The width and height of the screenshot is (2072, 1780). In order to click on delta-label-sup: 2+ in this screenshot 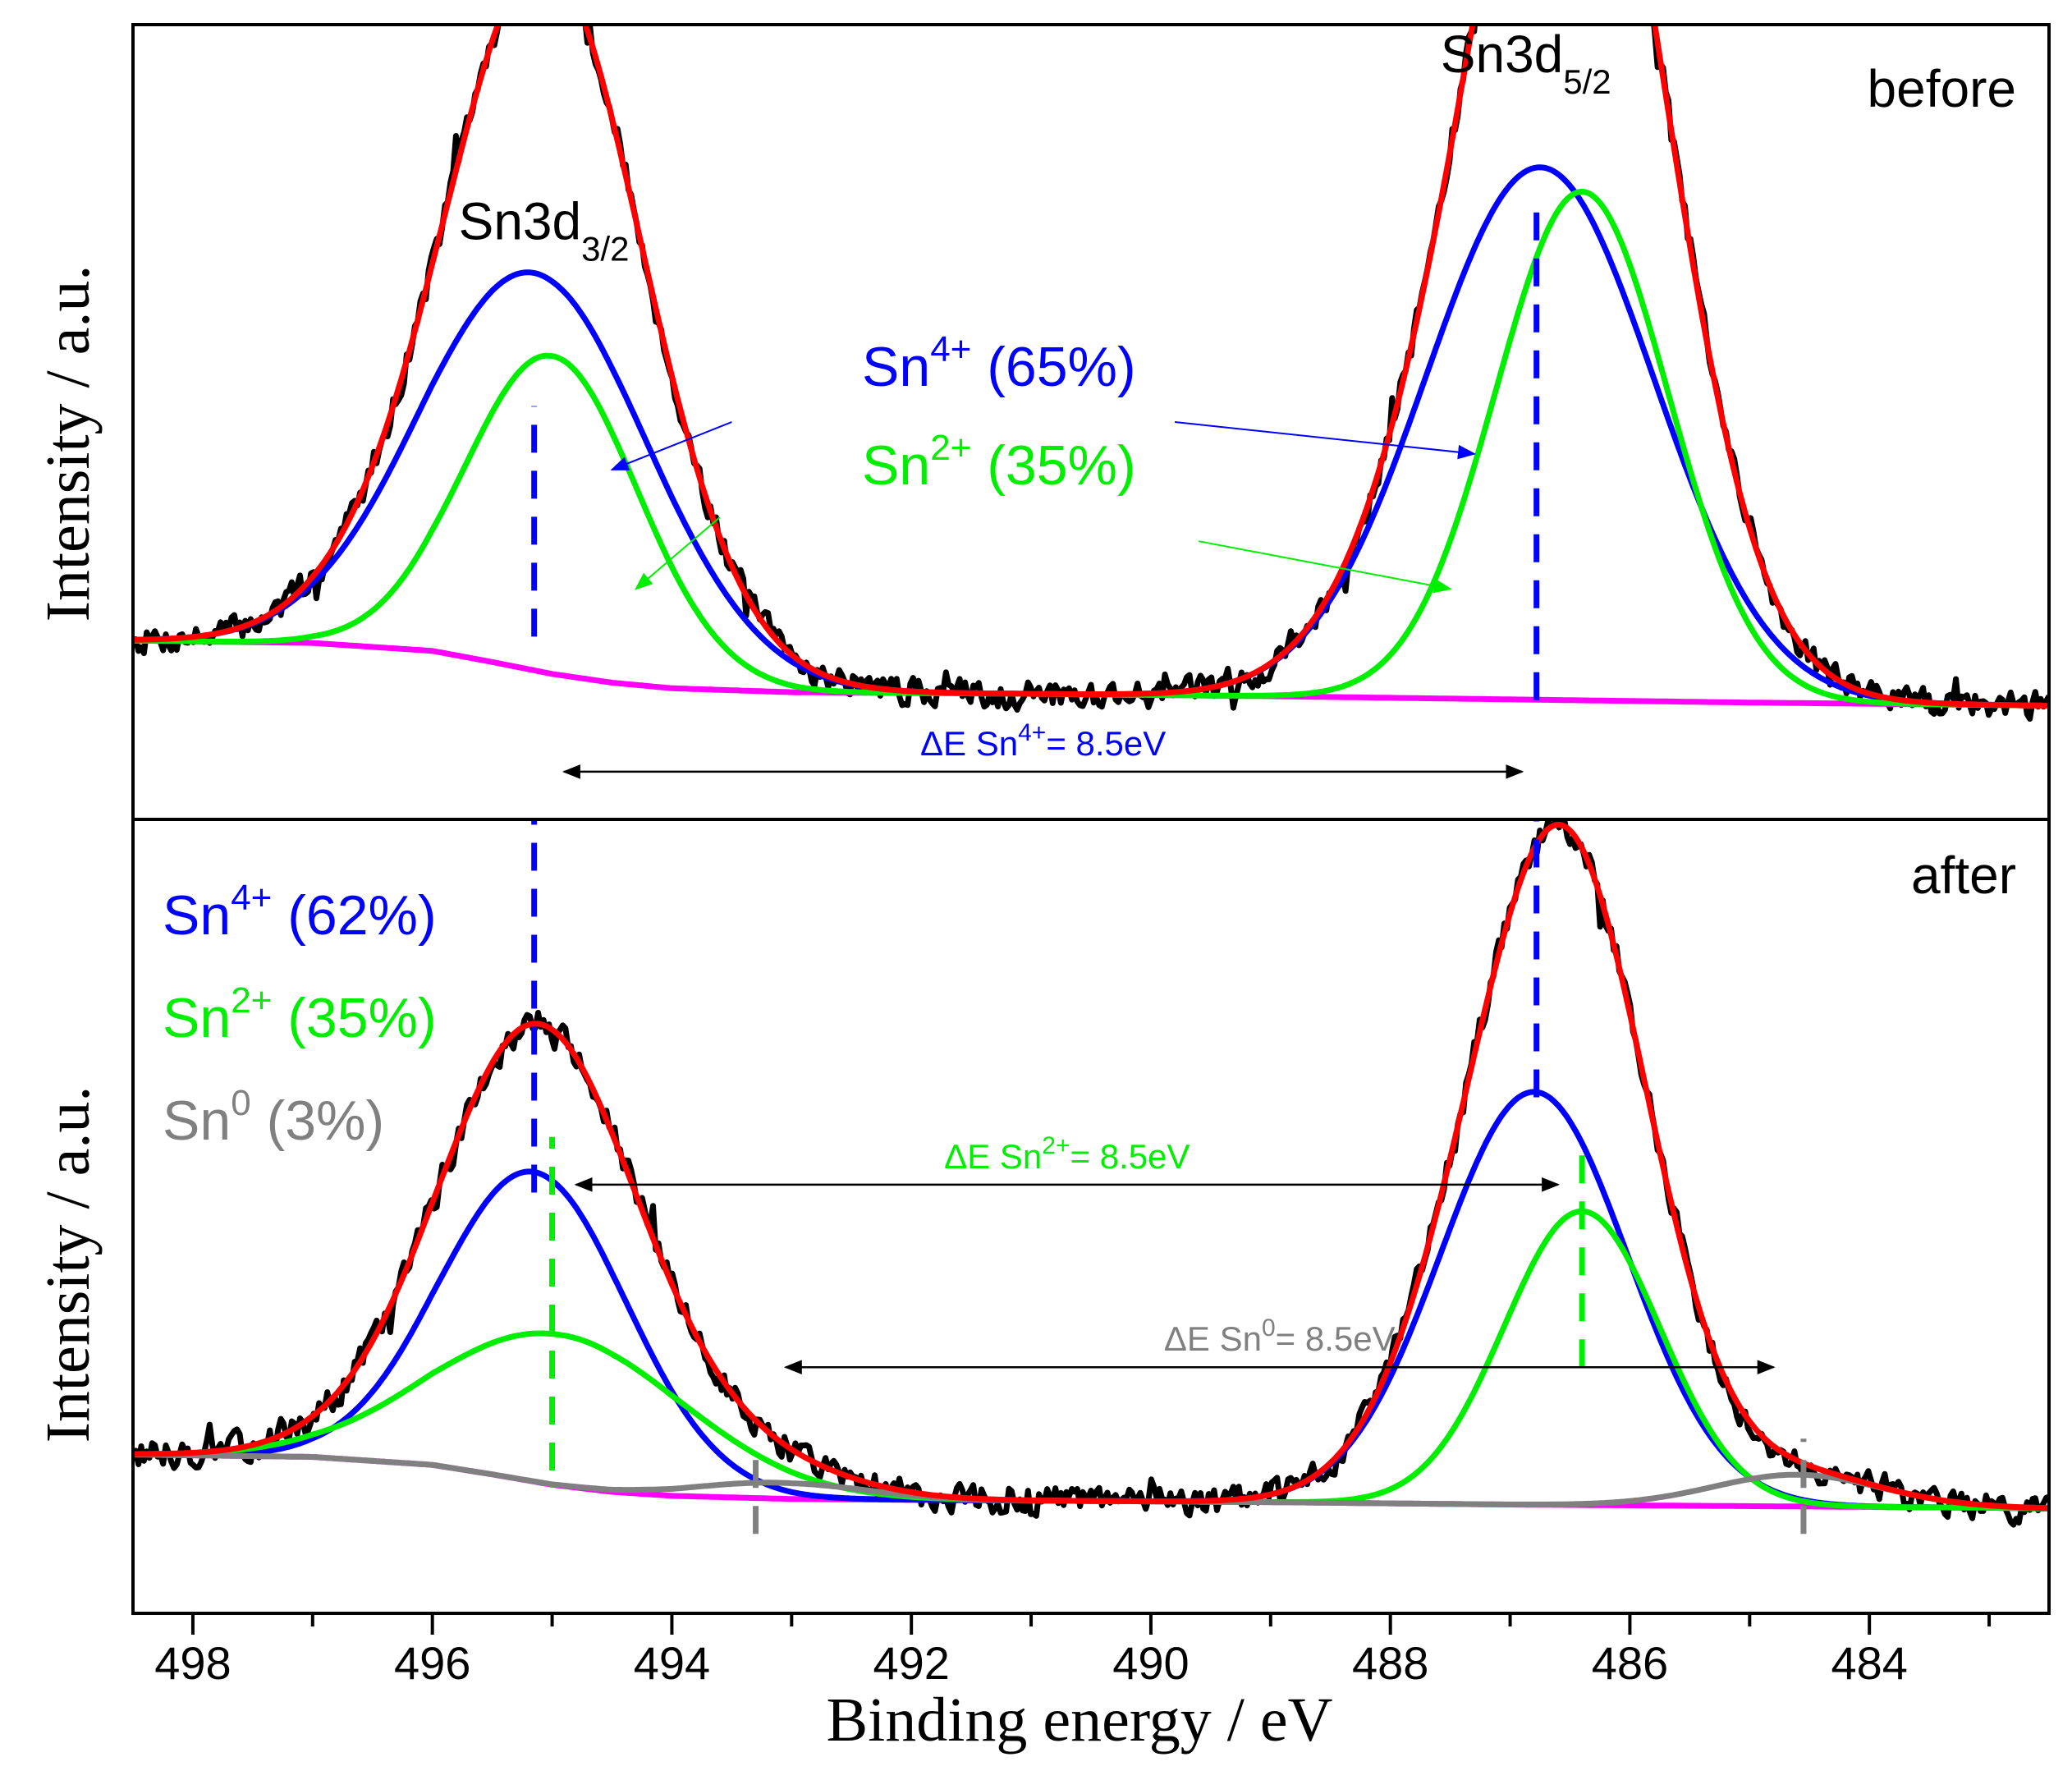, I will do `click(1056, 1145)`.